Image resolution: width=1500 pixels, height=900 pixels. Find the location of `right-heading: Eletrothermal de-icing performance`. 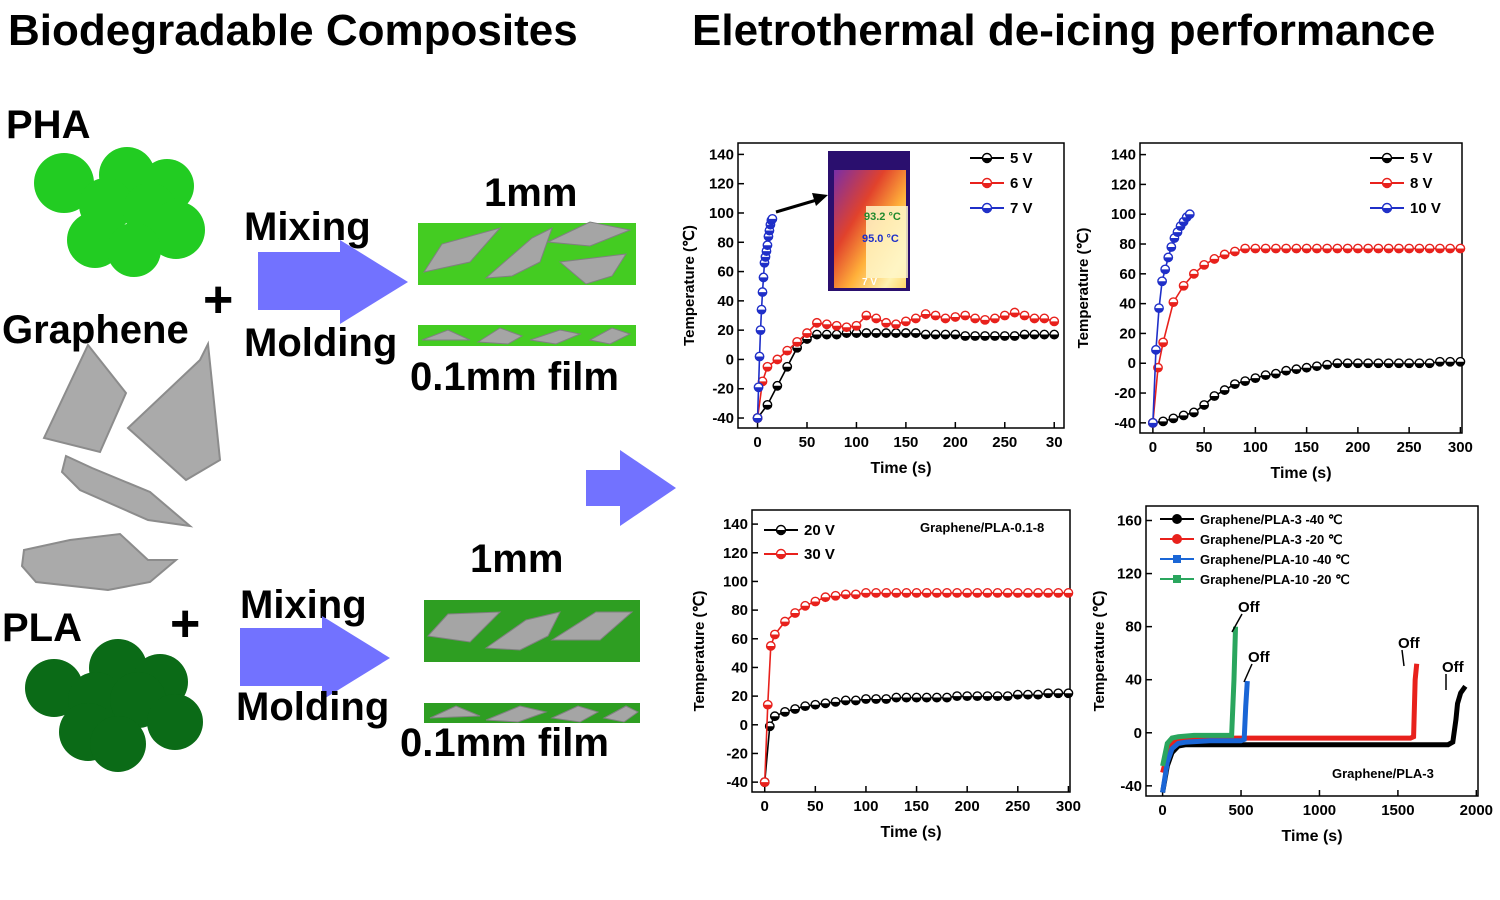

right-heading: Eletrothermal de-icing performance is located at coordinates (1063, 30).